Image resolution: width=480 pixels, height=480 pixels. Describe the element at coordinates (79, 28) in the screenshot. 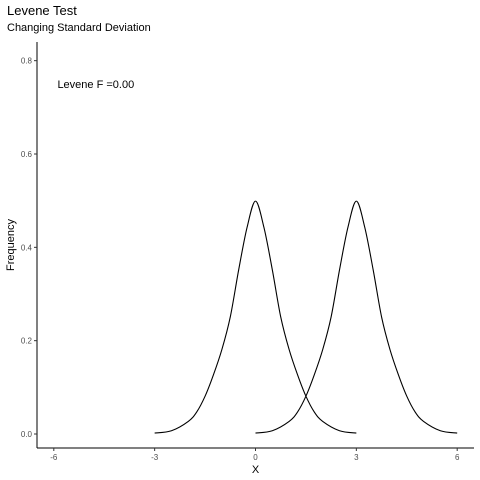

I see `chart-subtitle: Changing Standard Deviation` at that location.